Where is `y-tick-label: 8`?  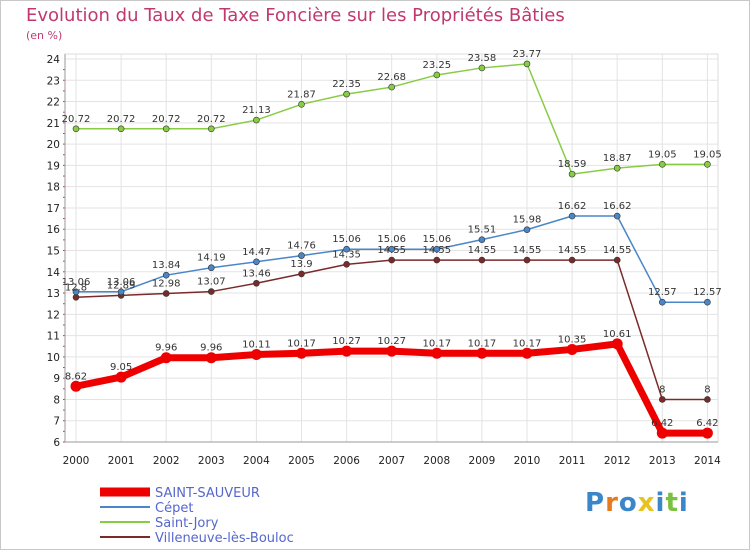
y-tick-label: 8 is located at coordinates (56, 400).